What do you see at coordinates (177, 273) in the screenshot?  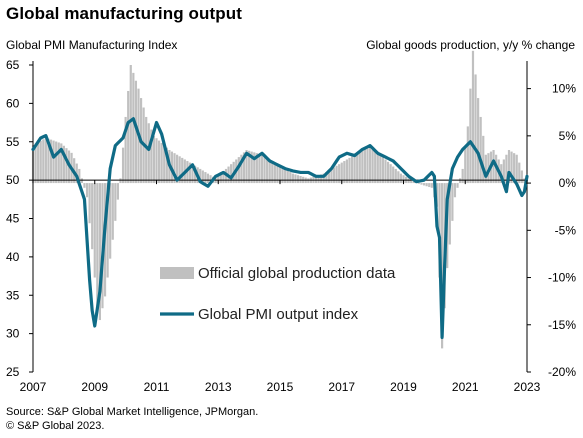 I see `legend-swatch-bars` at bounding box center [177, 273].